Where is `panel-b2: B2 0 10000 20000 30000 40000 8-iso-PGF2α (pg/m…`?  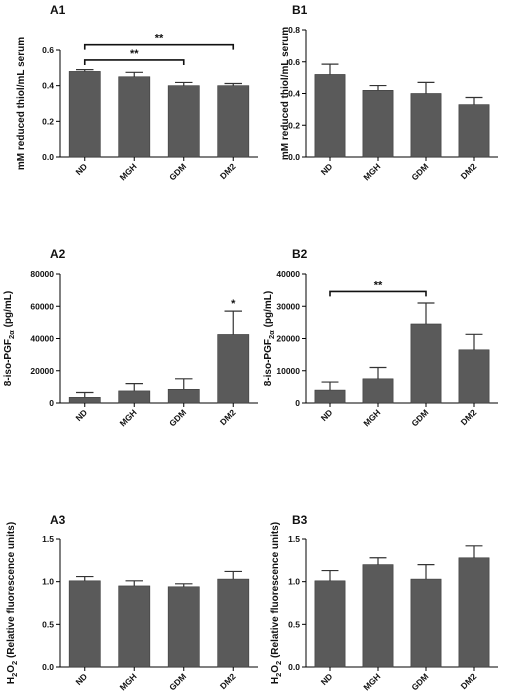
panel-b2: B2 0 10000 20000 30000 40000 8-iso-PGF2α (pg/m… is located at coordinates (380, 337).